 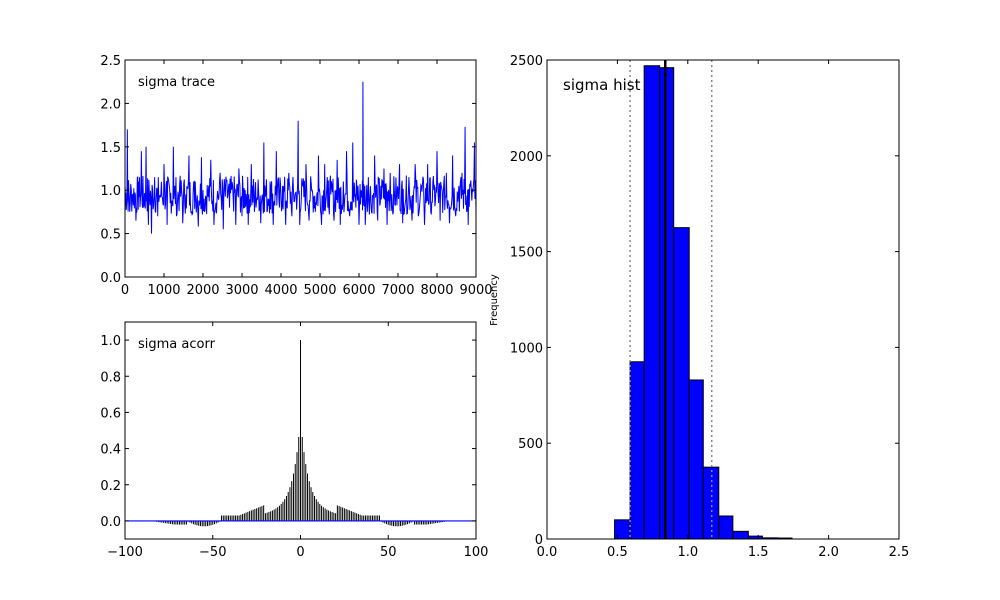 What do you see at coordinates (547, 552) in the screenshot?
I see `x-tick-label: 0.0` at bounding box center [547, 552].